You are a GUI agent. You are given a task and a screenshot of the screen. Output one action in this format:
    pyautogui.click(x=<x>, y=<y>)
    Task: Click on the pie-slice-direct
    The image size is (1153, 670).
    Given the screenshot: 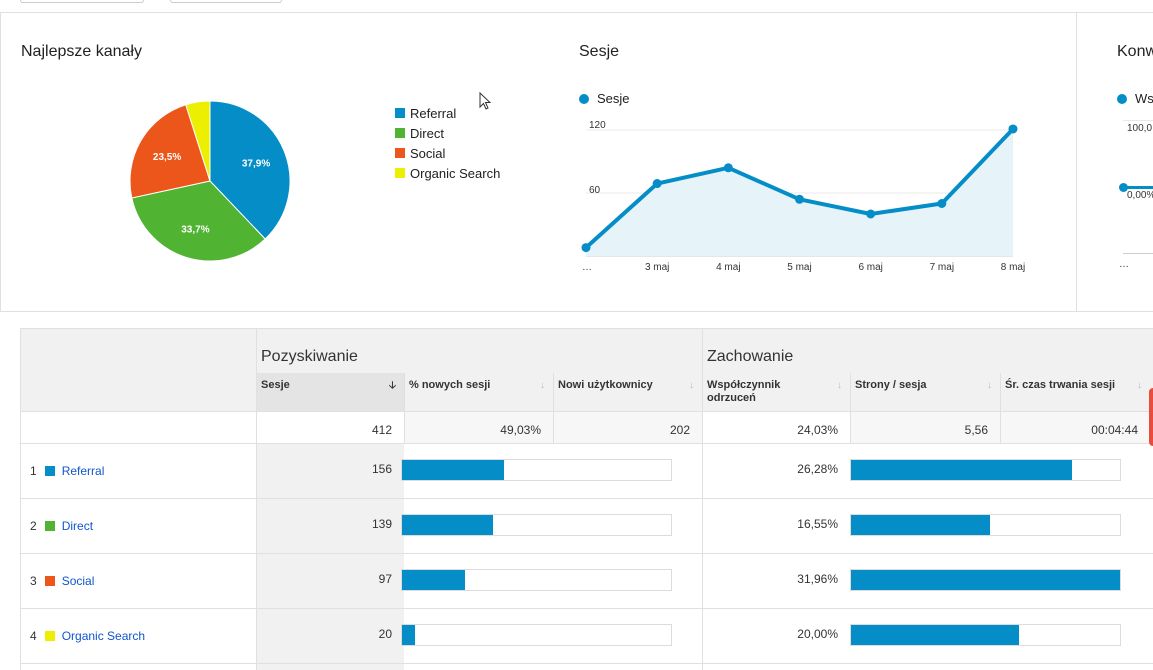 What is the action you would take?
    pyautogui.click(x=198, y=221)
    